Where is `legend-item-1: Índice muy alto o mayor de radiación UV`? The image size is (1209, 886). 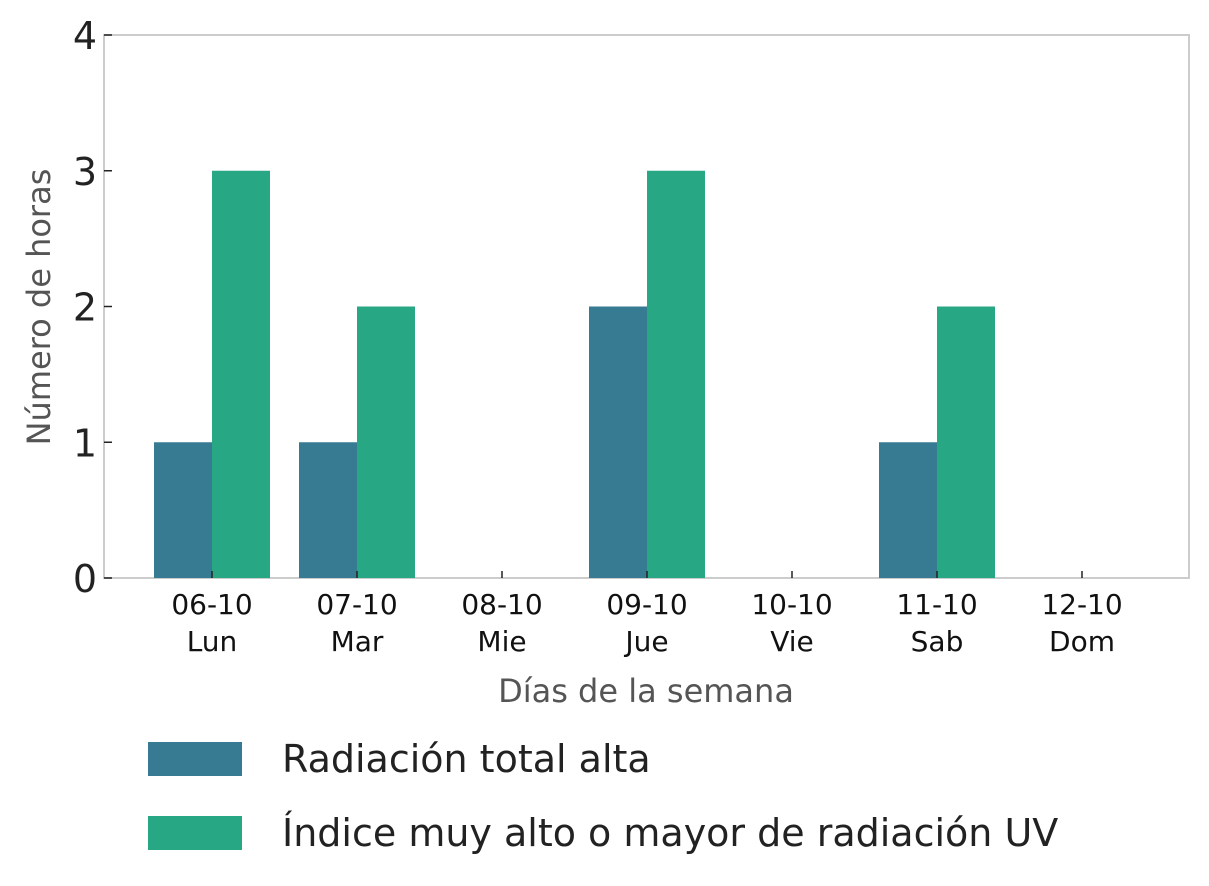
legend-item-1: Índice muy alto o mayor de radiación UV is located at coordinates (603, 833).